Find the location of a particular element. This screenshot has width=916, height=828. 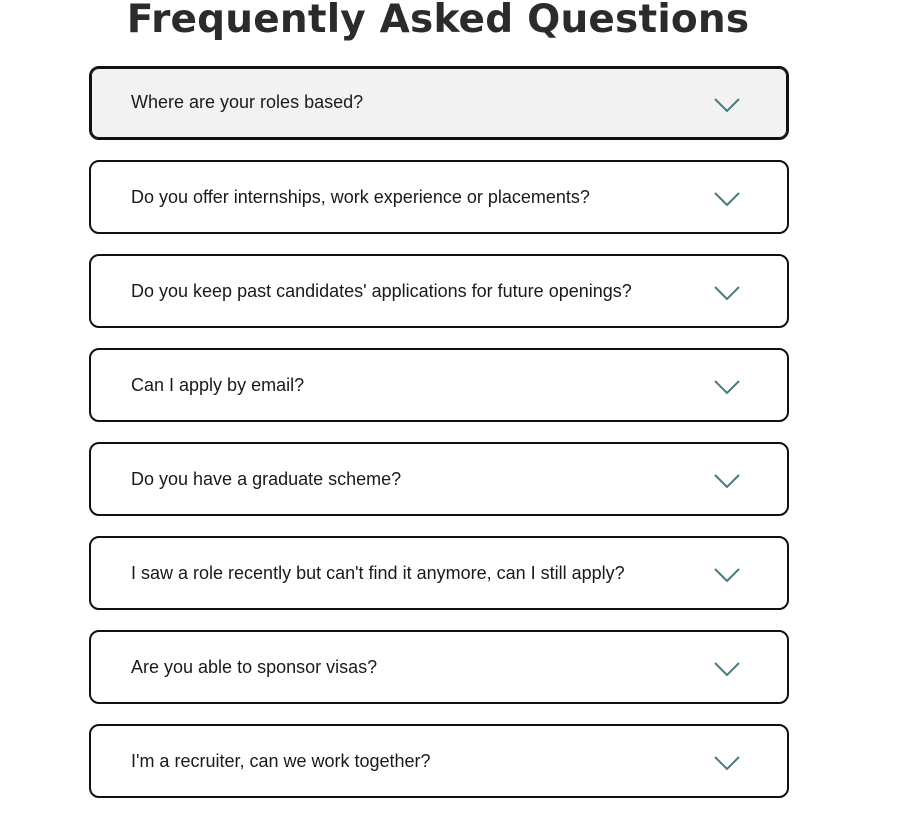

faq-item-sponsor-visas: Are you able to sponsor visas? is located at coordinates (439, 667).